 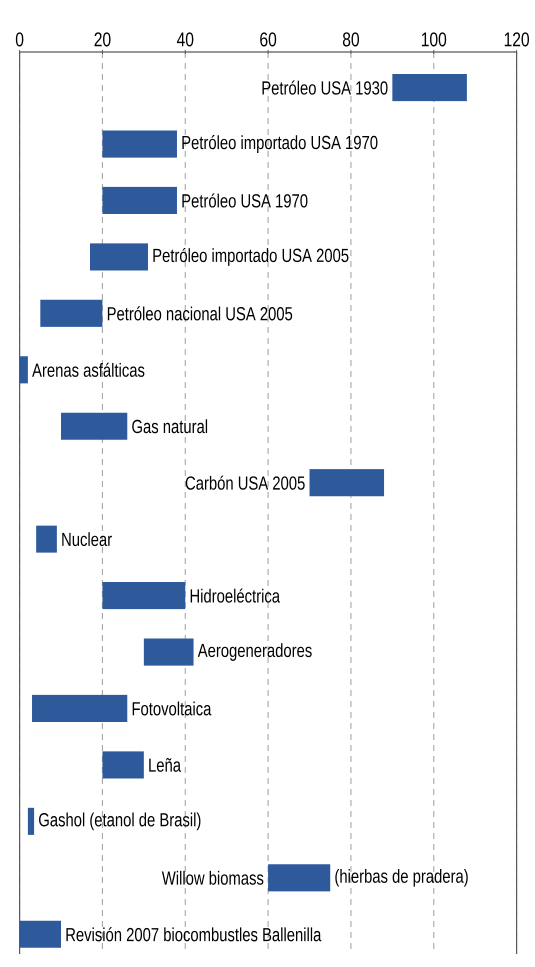 What do you see at coordinates (401, 877) in the screenshot?
I see `annotation: (hierbas de pradera)` at bounding box center [401, 877].